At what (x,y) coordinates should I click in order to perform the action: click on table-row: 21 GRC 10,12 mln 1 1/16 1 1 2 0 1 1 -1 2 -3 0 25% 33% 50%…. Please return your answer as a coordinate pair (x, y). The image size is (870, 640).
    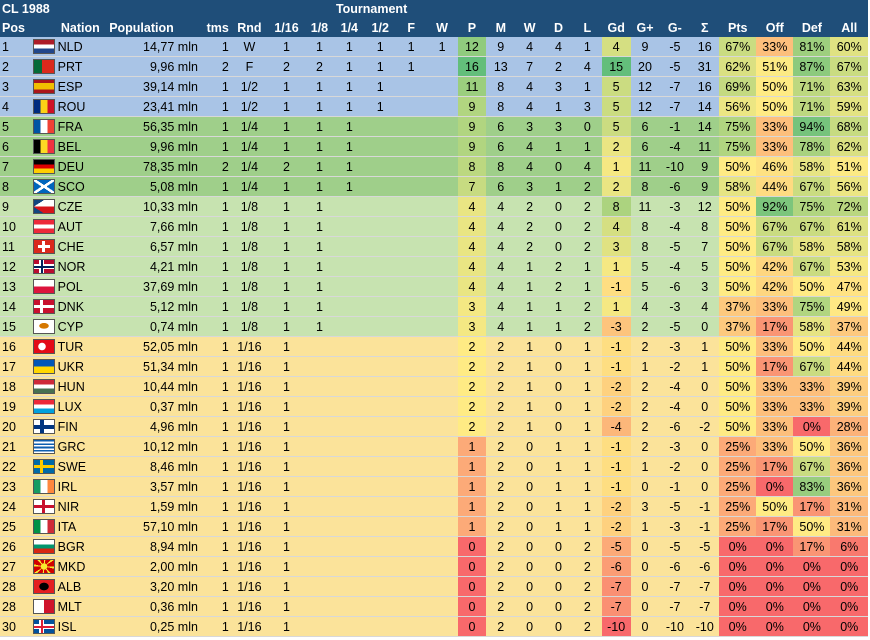
    Looking at the image, I should click on (434, 446).